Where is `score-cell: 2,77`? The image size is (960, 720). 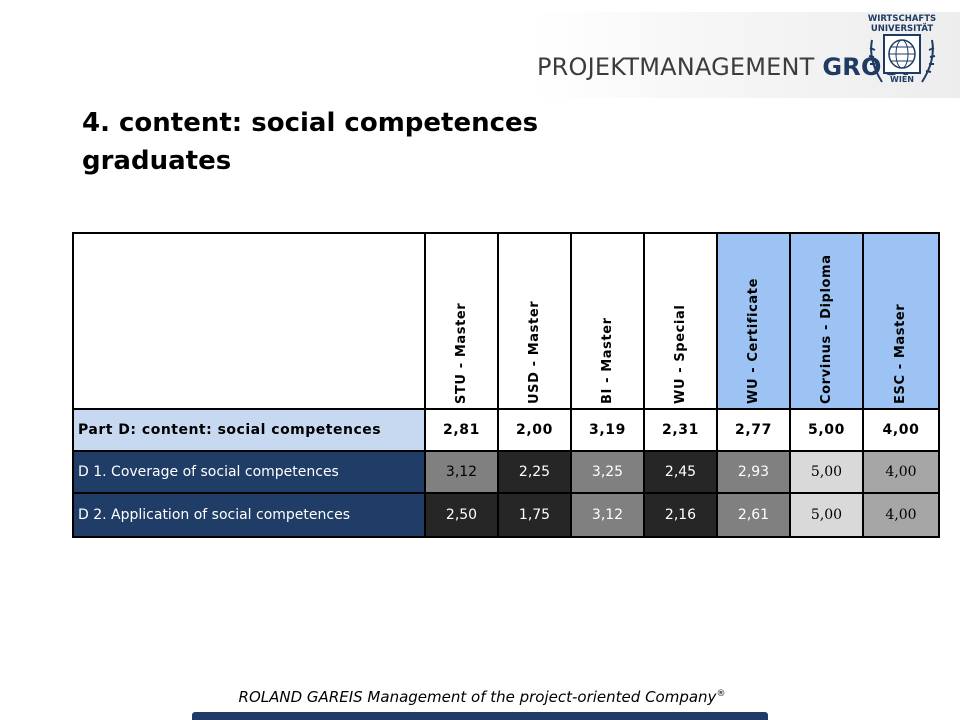 score-cell: 2,77 is located at coordinates (754, 431).